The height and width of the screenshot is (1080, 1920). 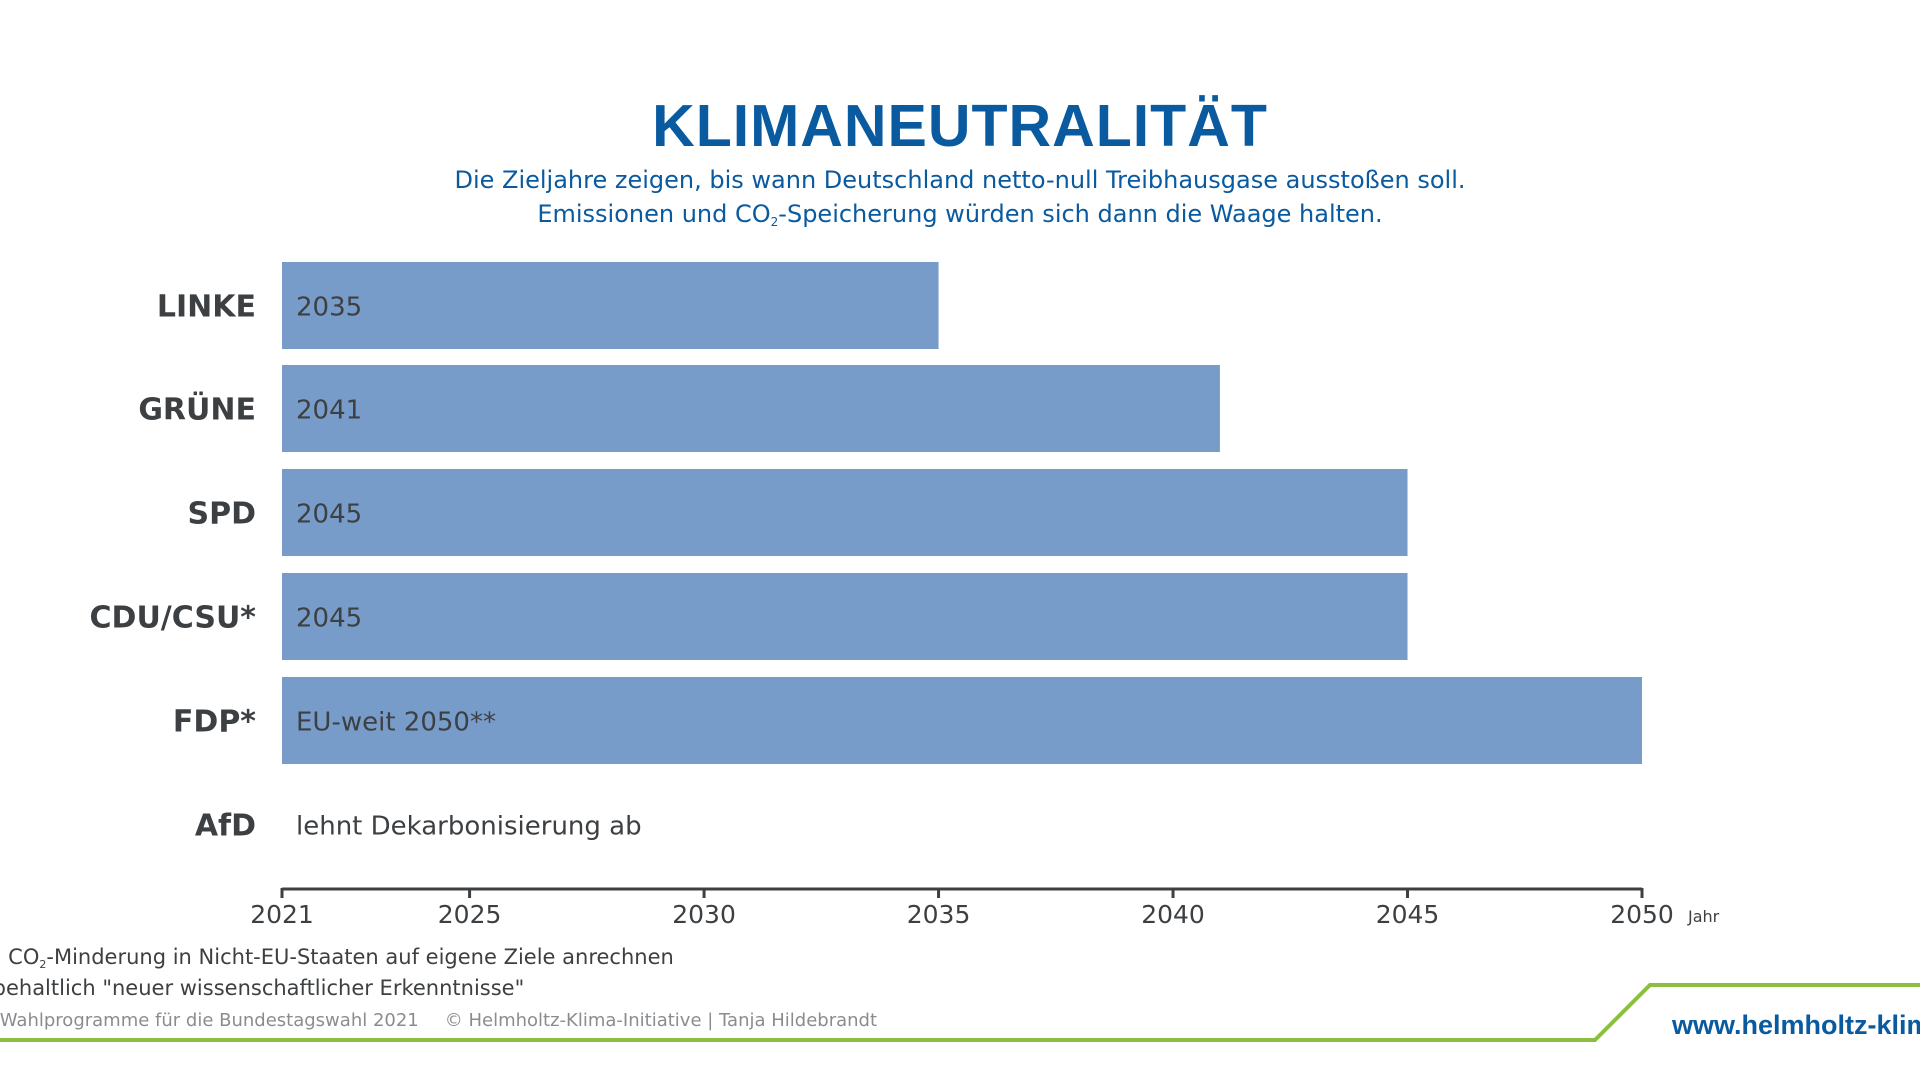 I want to click on bar-label-0: 2035, so click(x=329, y=308).